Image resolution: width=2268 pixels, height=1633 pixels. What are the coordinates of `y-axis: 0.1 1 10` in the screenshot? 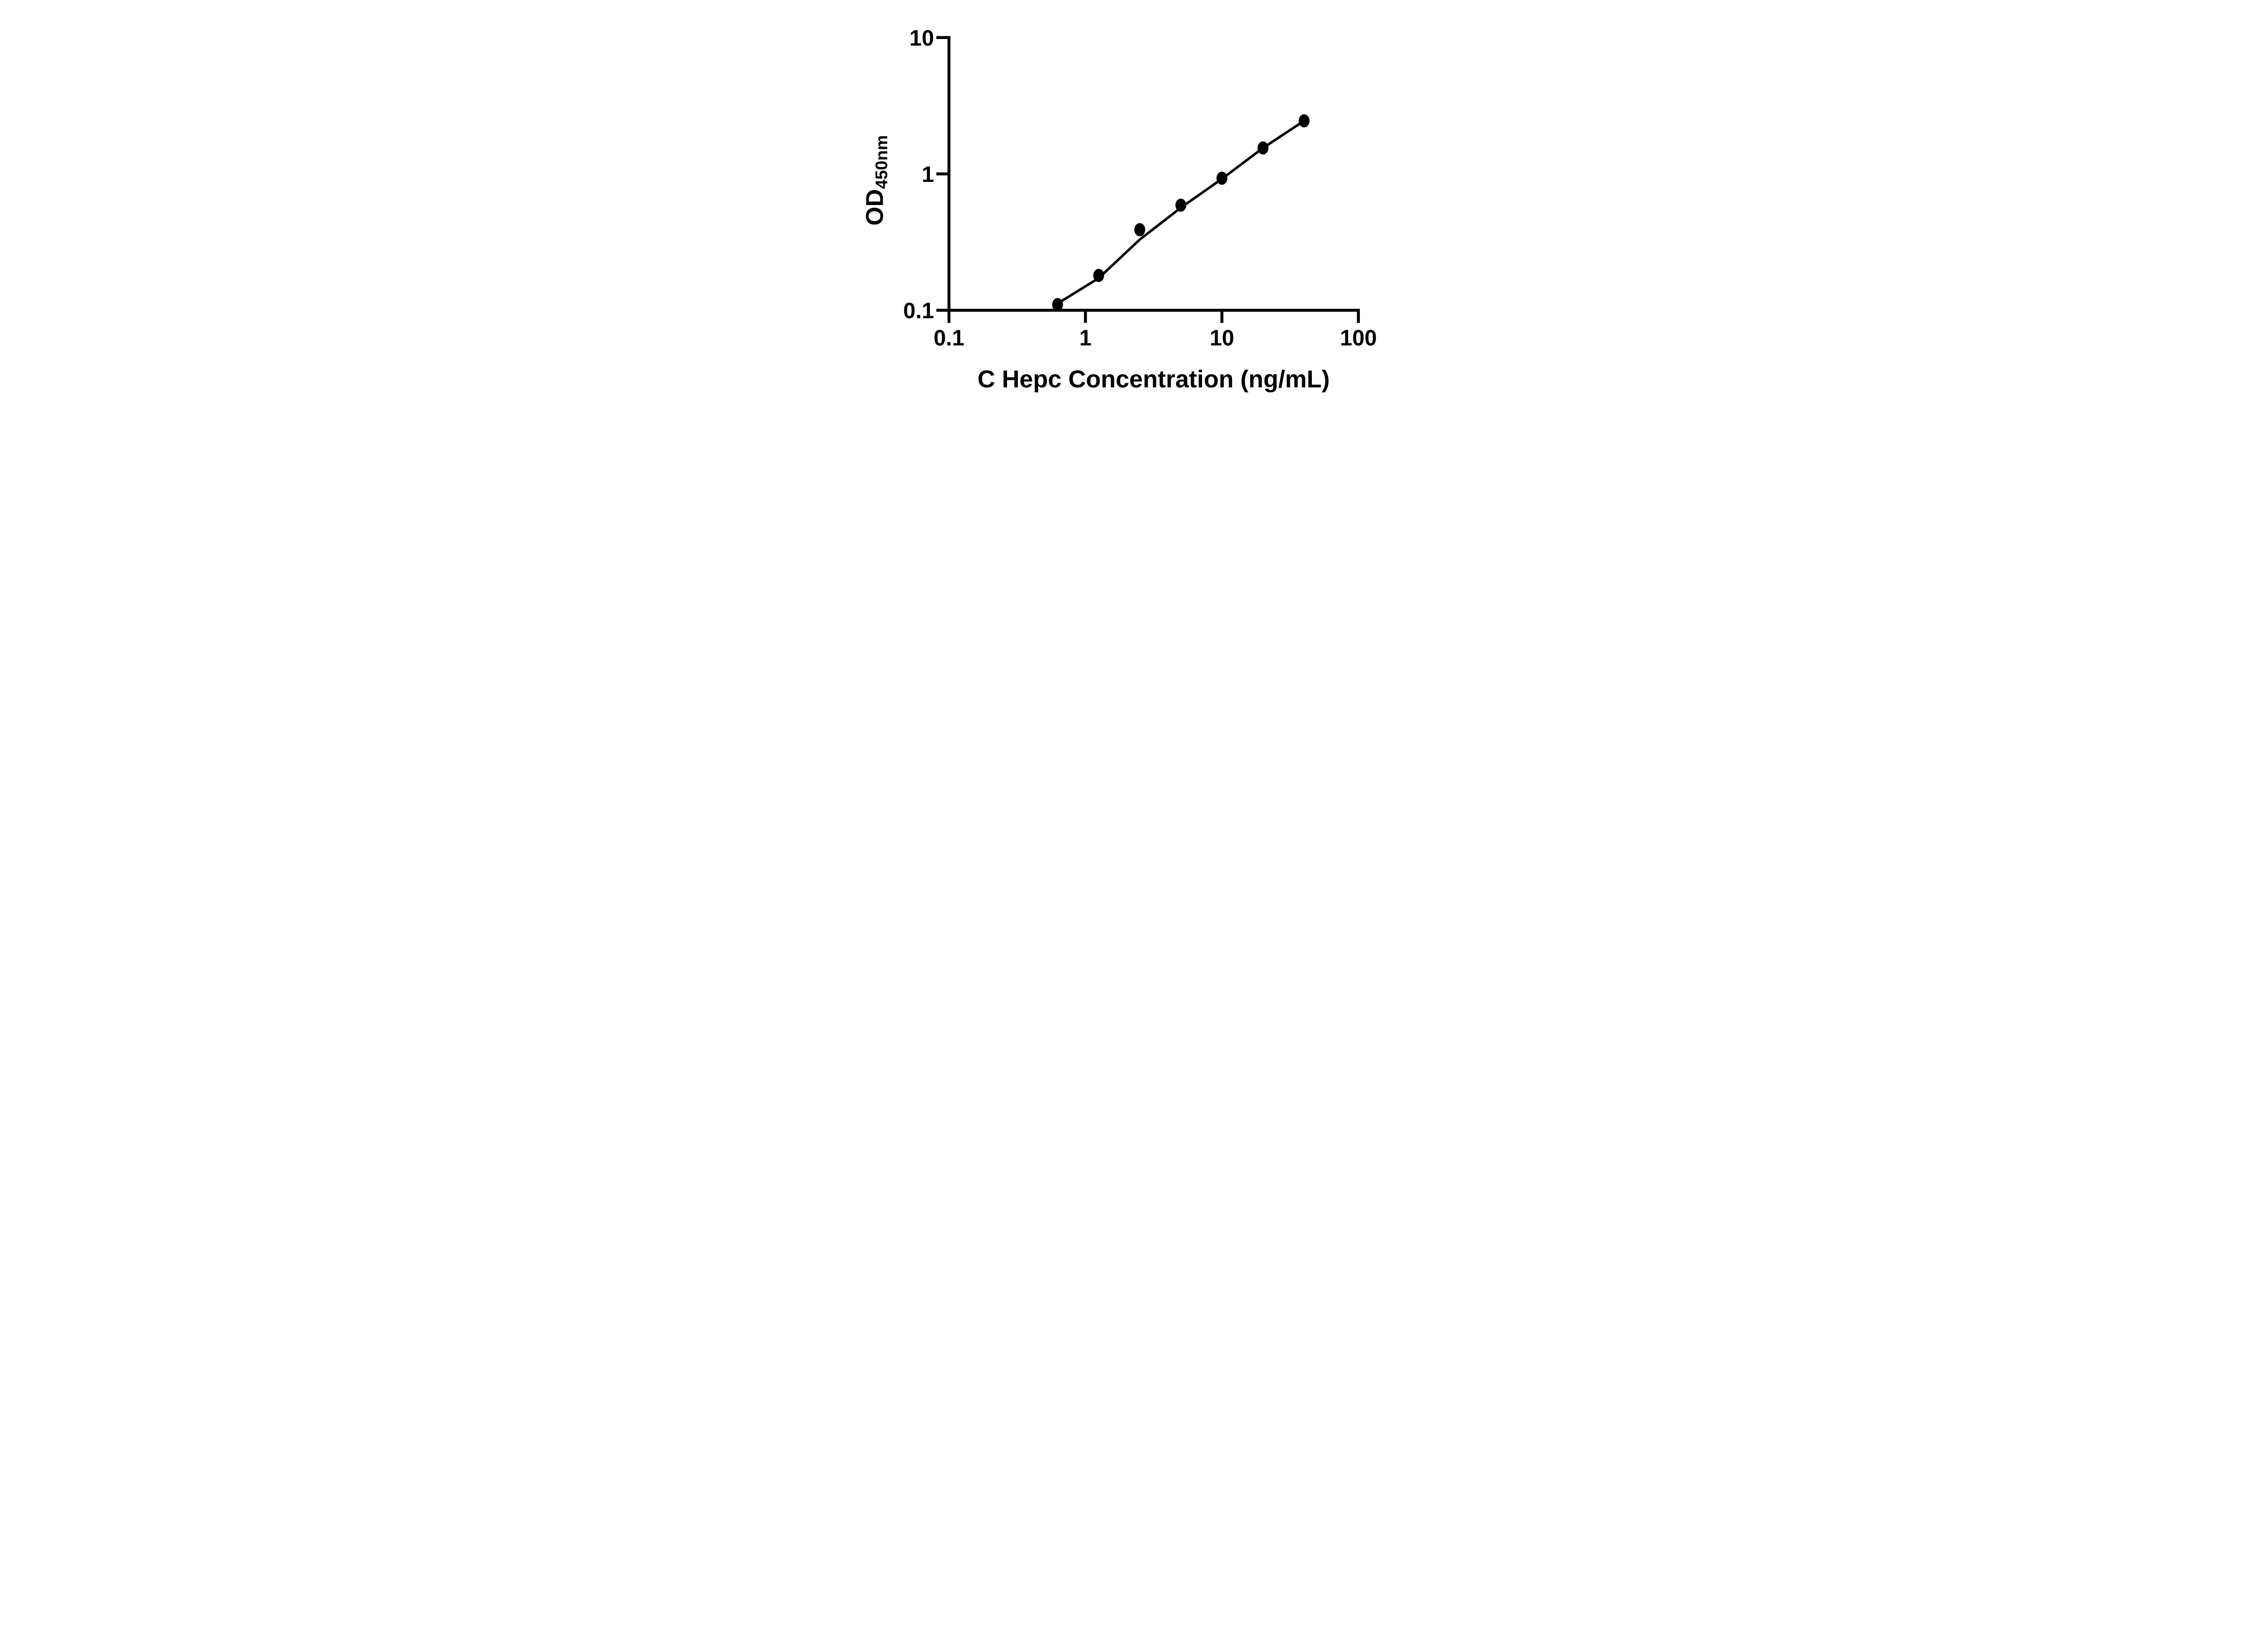 It's located at (927, 174).